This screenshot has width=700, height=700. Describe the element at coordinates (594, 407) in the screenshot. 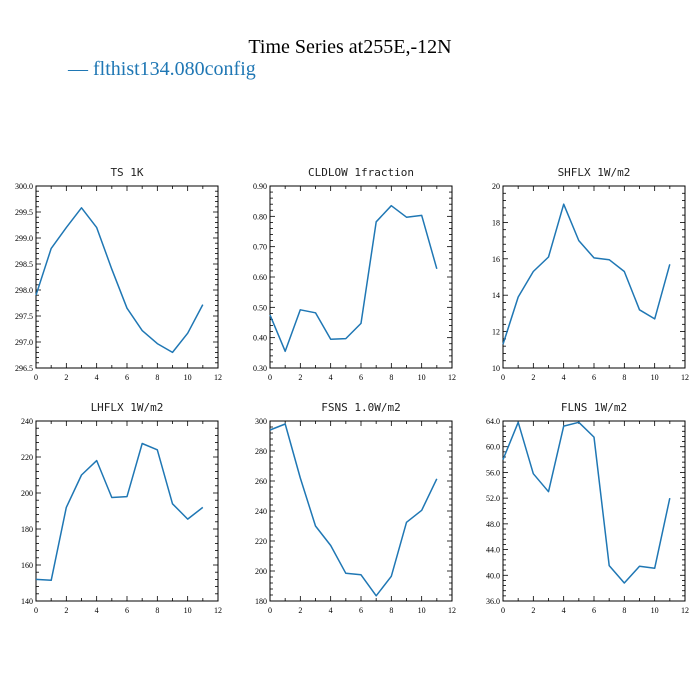

I see `panel-title: FLNS 1W/m2` at that location.